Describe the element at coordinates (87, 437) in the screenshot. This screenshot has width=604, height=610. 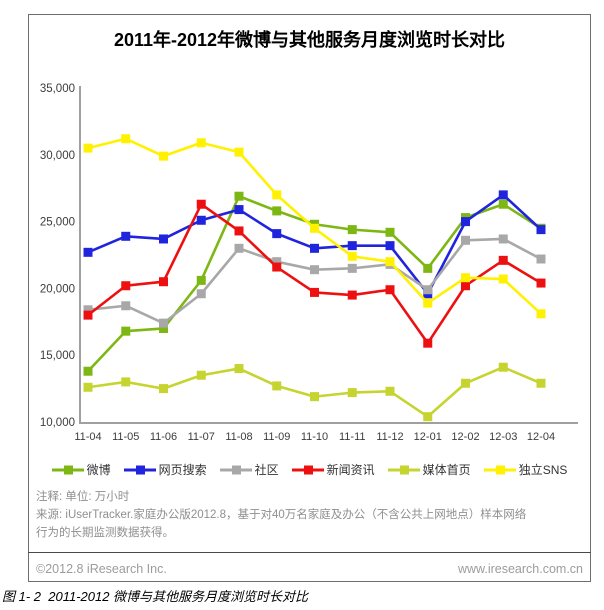
I see `svg-text: 11-04` at that location.